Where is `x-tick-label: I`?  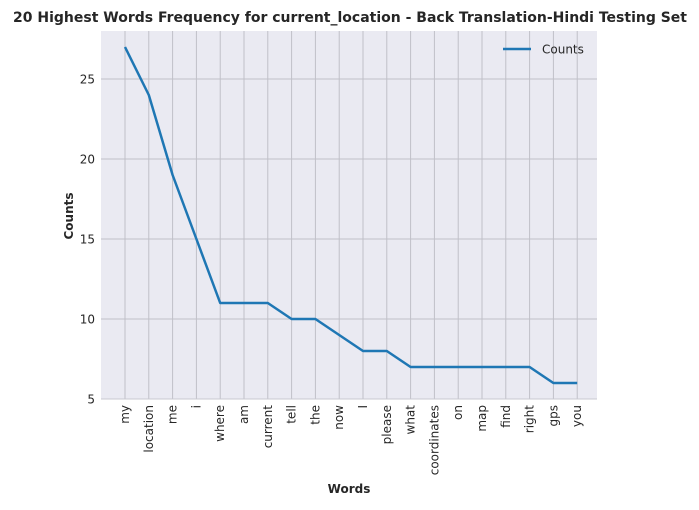
x-tick-label: I is located at coordinates (363, 407).